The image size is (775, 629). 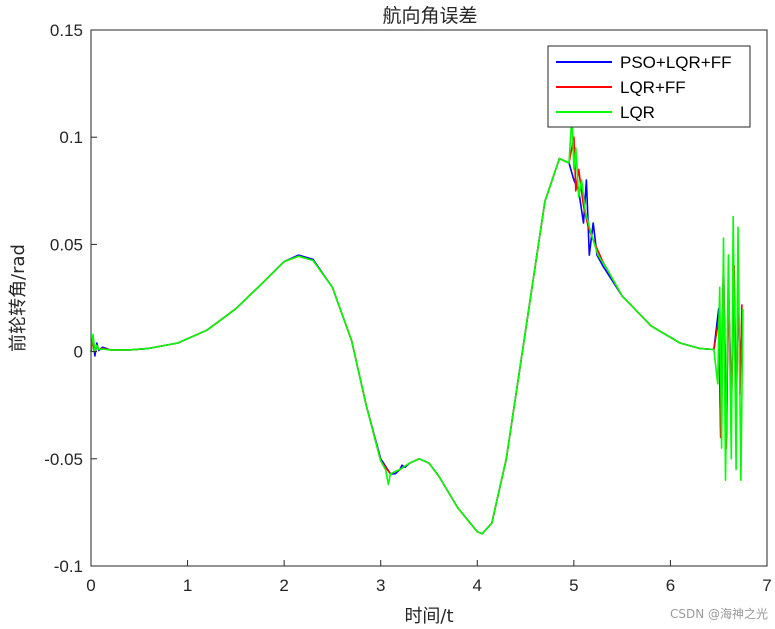 I want to click on y-tick-label: 0, so click(x=78, y=352).